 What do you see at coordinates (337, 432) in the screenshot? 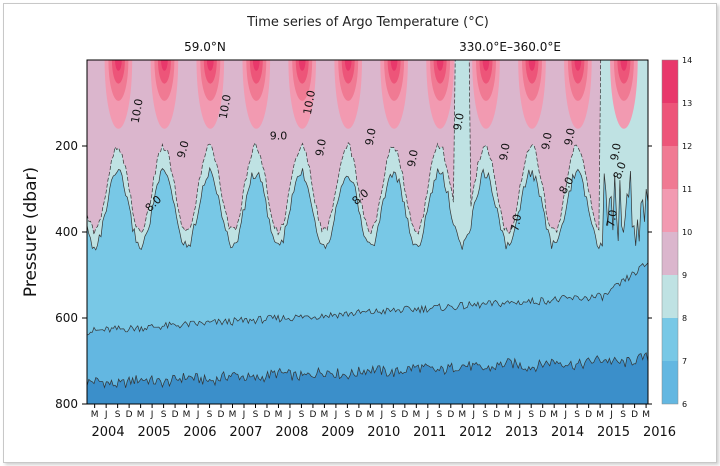
I see `x-year-label: 2009` at bounding box center [337, 432].